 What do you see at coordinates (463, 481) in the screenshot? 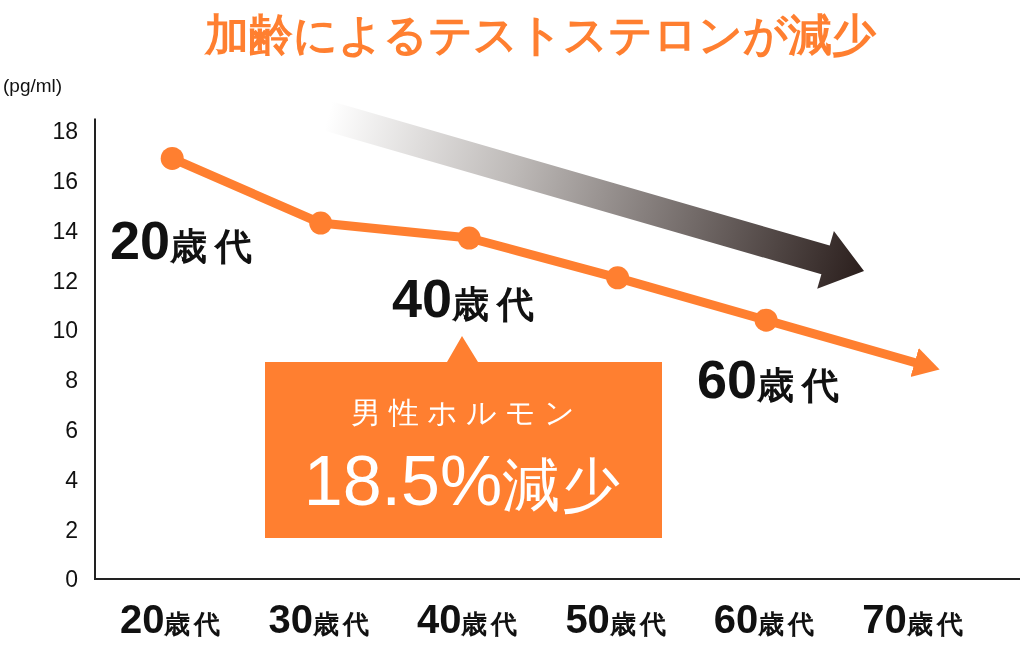
I see `annotation: 18.5%減少` at bounding box center [463, 481].